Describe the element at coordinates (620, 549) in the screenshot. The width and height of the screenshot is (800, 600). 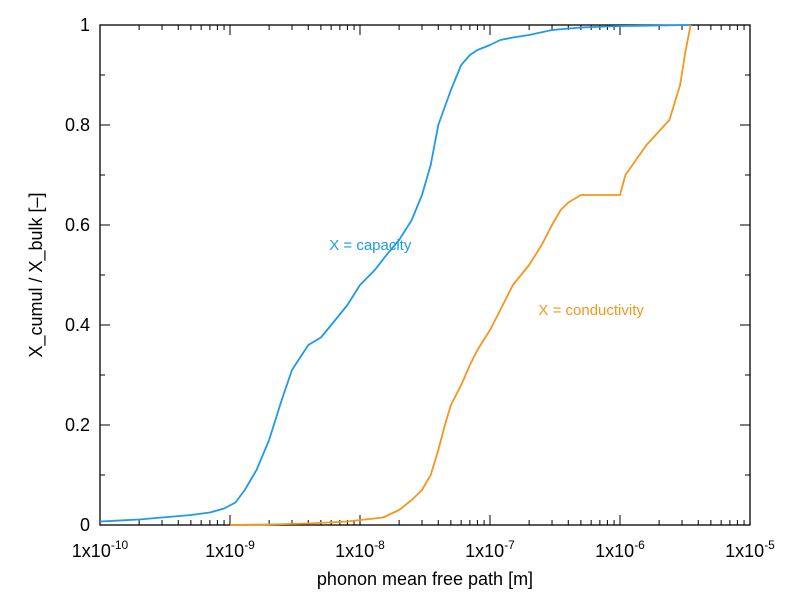
I see `x-tick-label: 1x10⁻⁶` at that location.